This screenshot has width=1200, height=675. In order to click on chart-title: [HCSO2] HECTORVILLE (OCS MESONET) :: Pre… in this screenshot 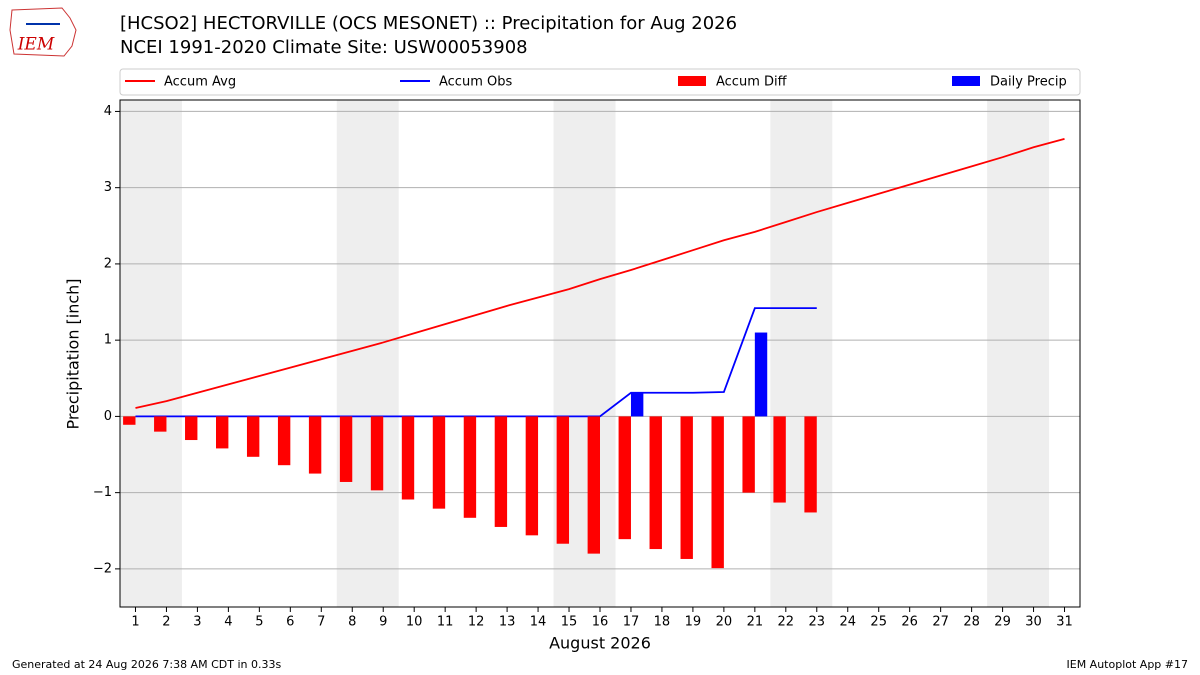, I will do `click(428, 23)`.